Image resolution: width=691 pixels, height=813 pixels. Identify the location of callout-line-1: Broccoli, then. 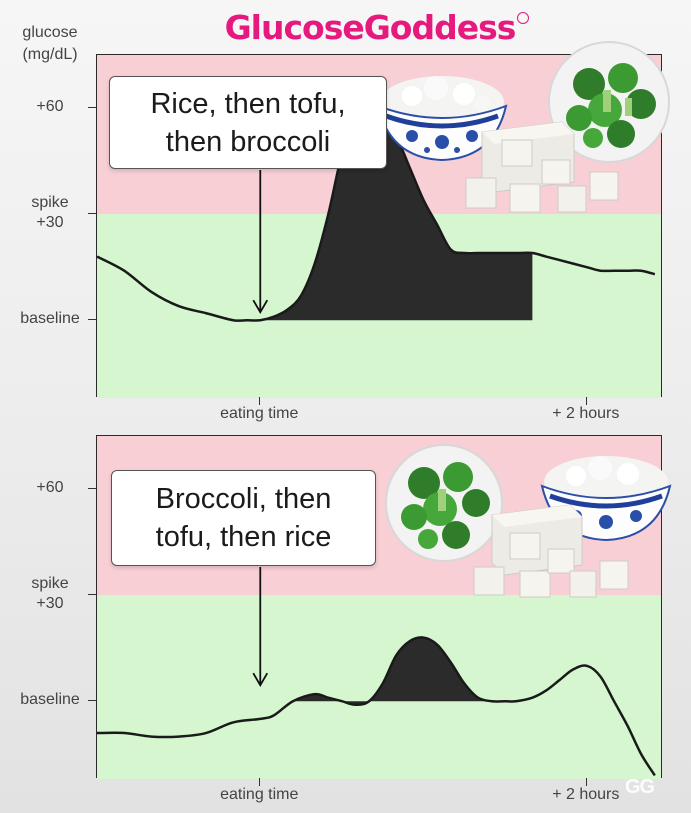
(243, 499).